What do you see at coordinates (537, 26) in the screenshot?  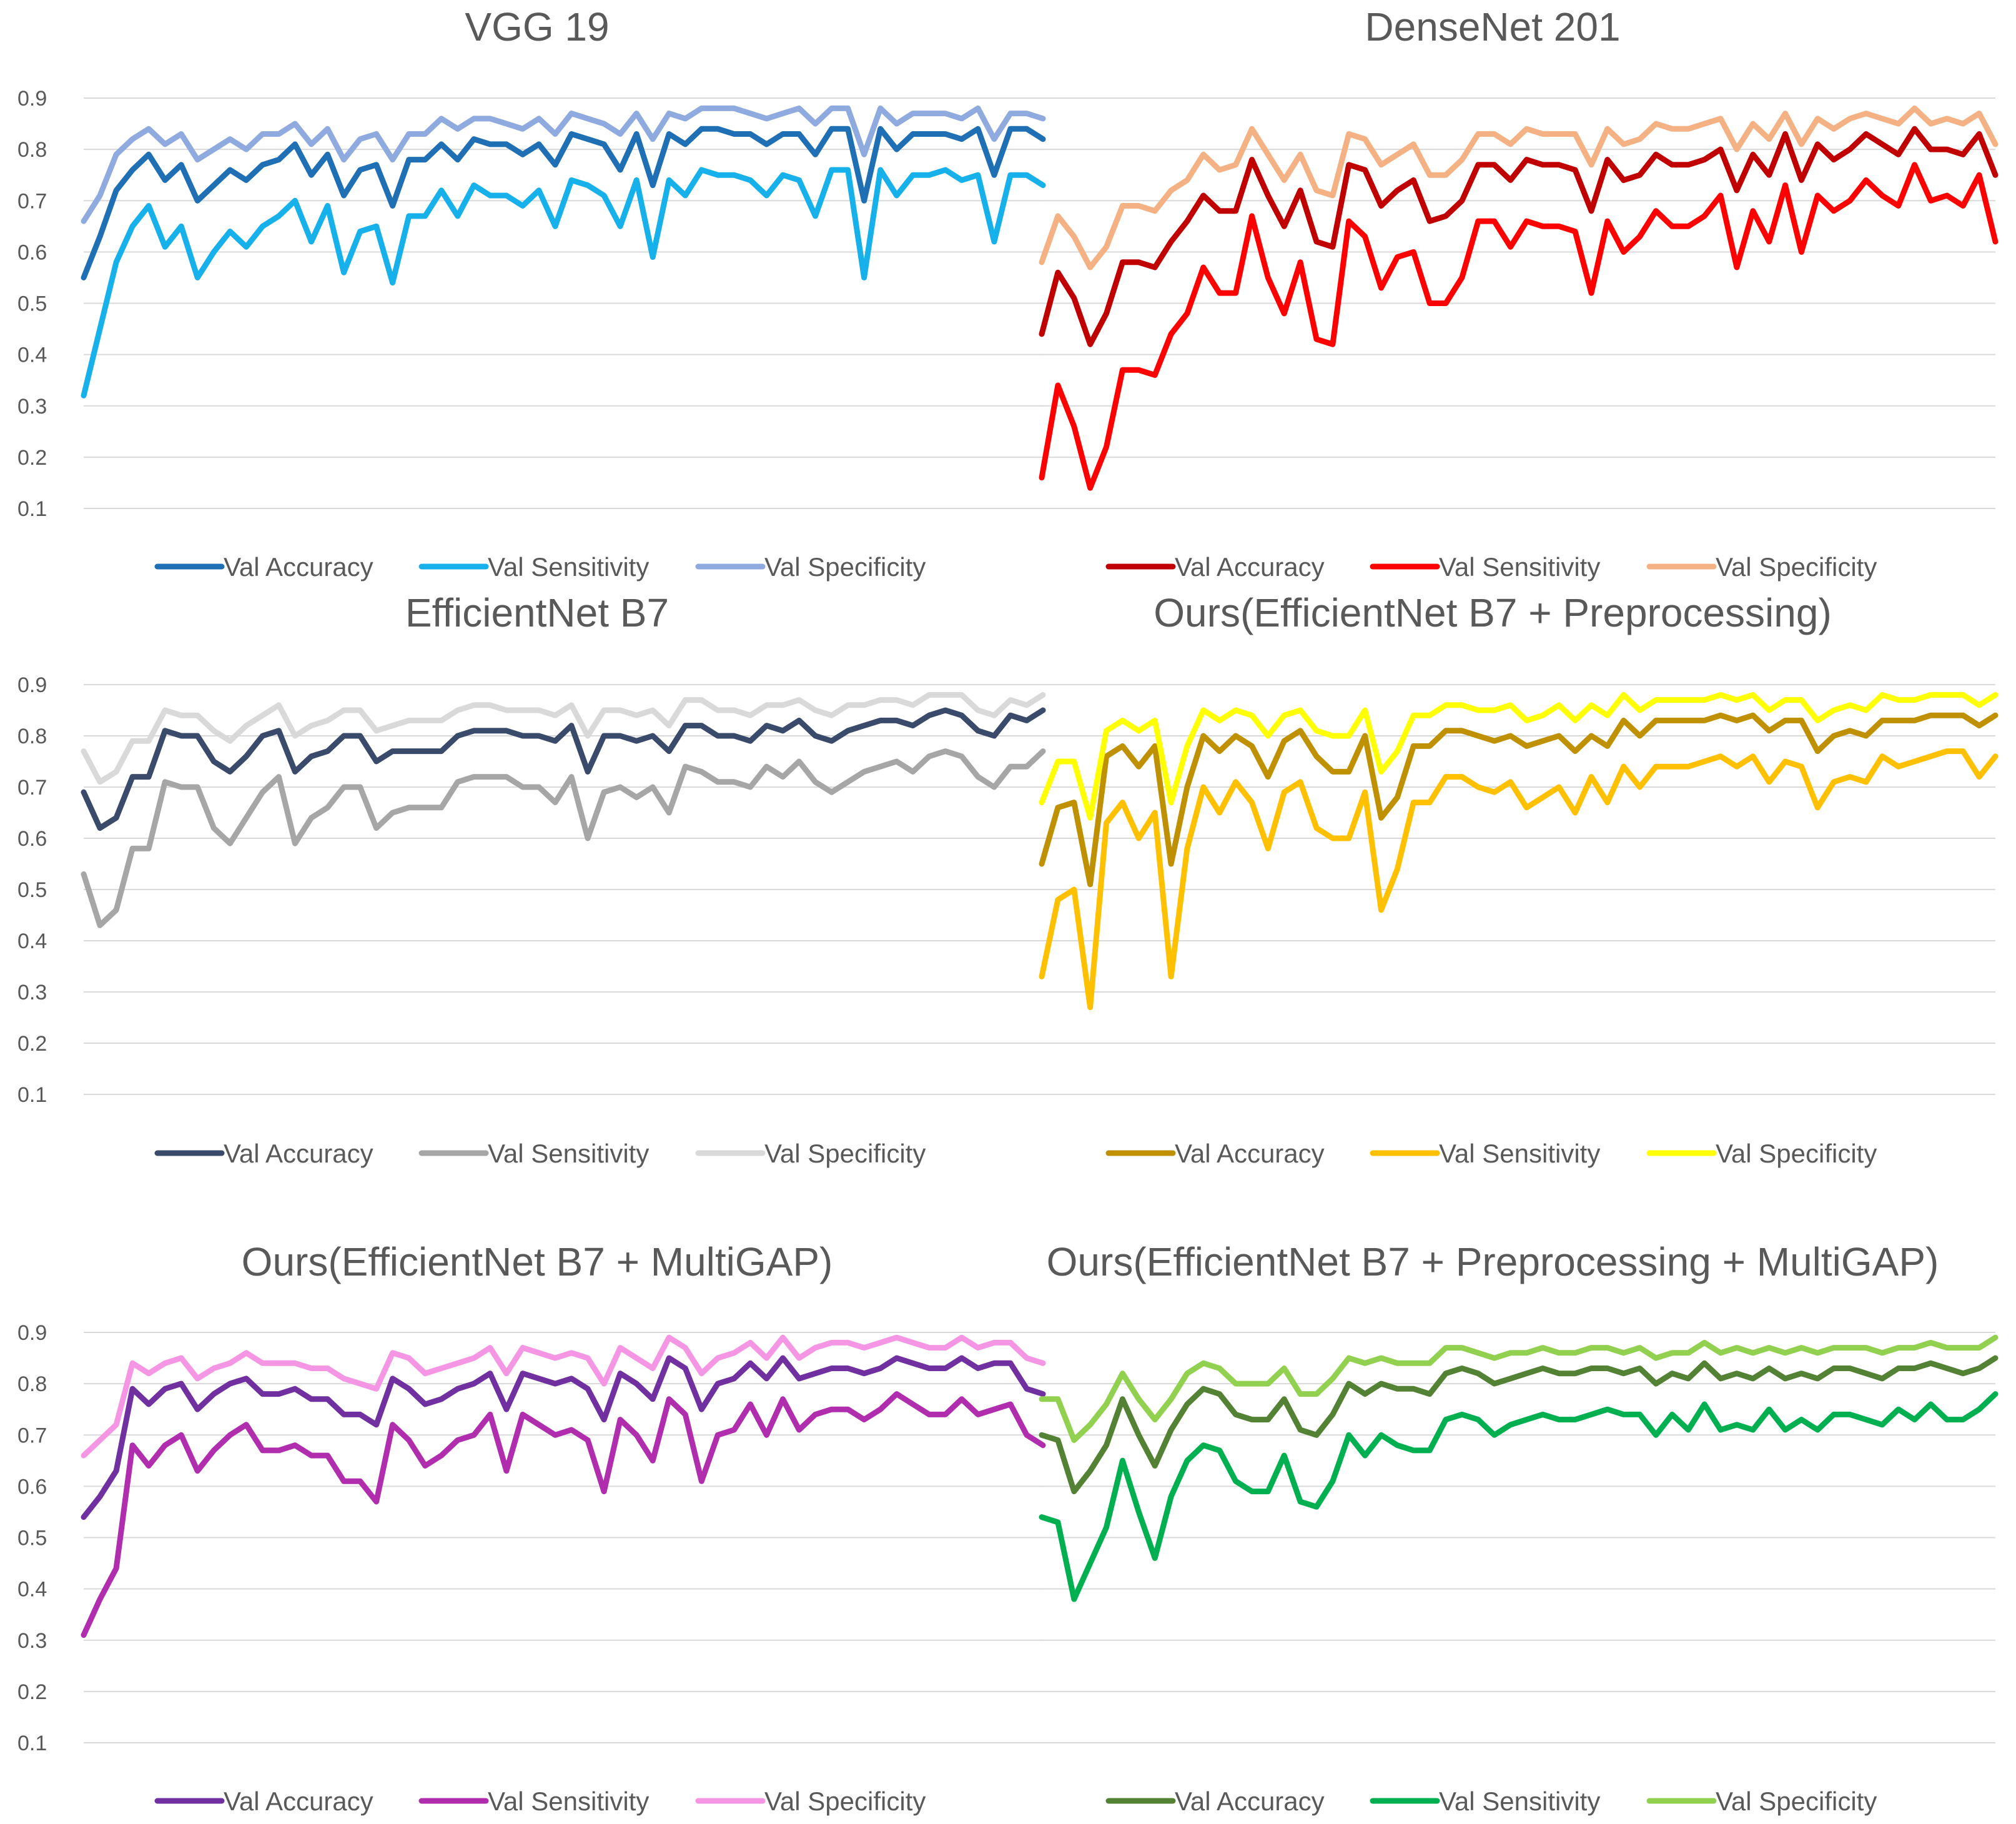 I see `chart-title: VGG 19` at bounding box center [537, 26].